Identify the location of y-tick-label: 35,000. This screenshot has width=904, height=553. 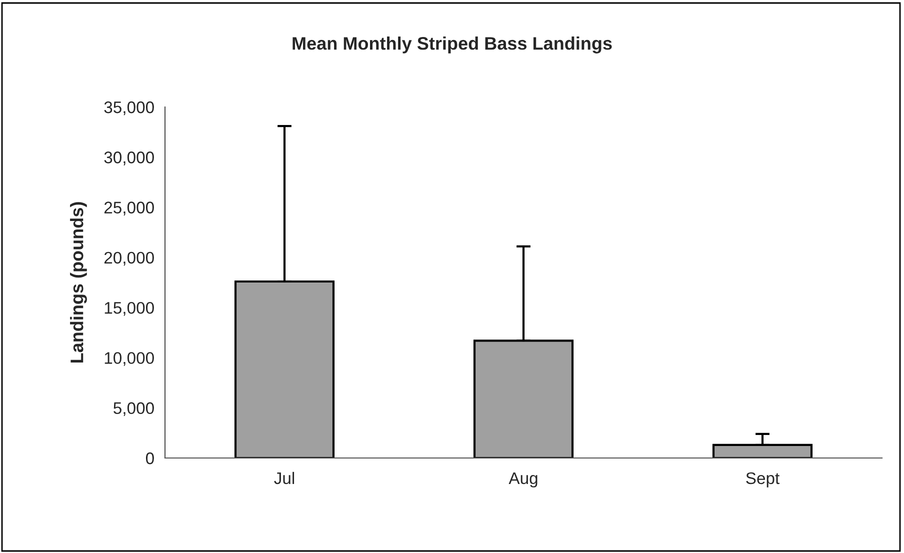
(129, 108).